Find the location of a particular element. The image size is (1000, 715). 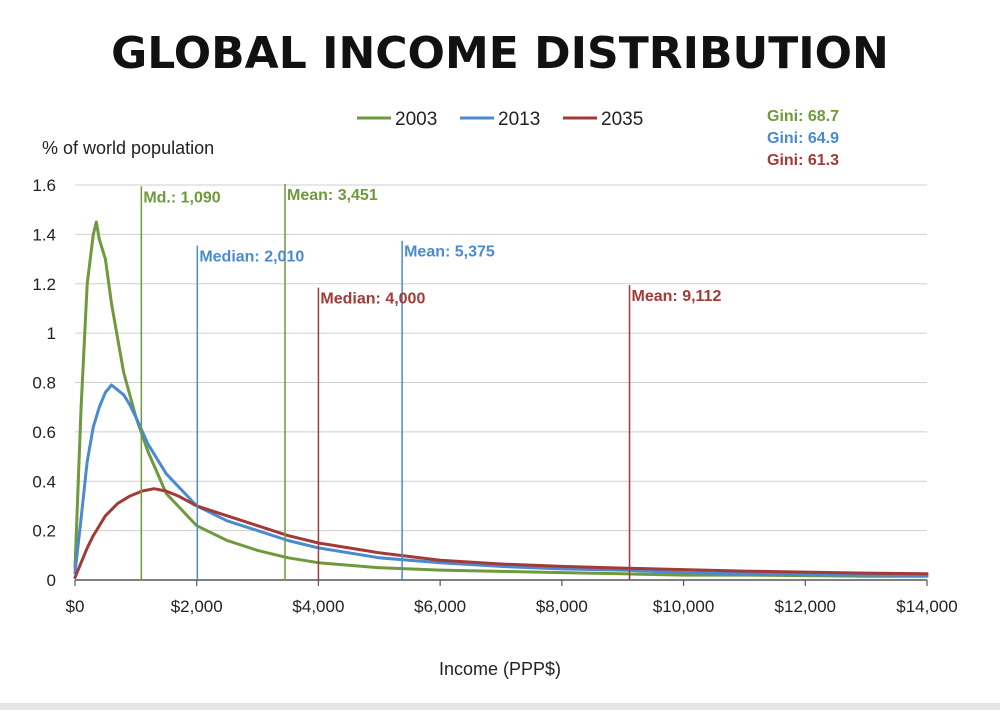

y-axis-label: % of world population is located at coordinates (128, 148).